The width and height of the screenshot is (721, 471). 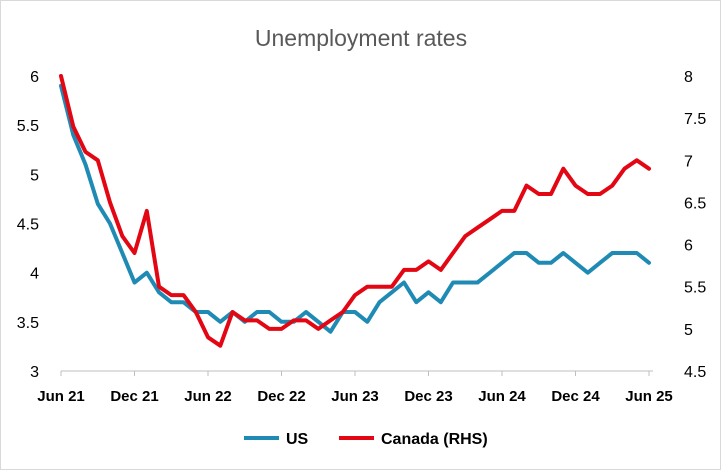 I want to click on x-tick-label: Jun 21, so click(x=61, y=396).